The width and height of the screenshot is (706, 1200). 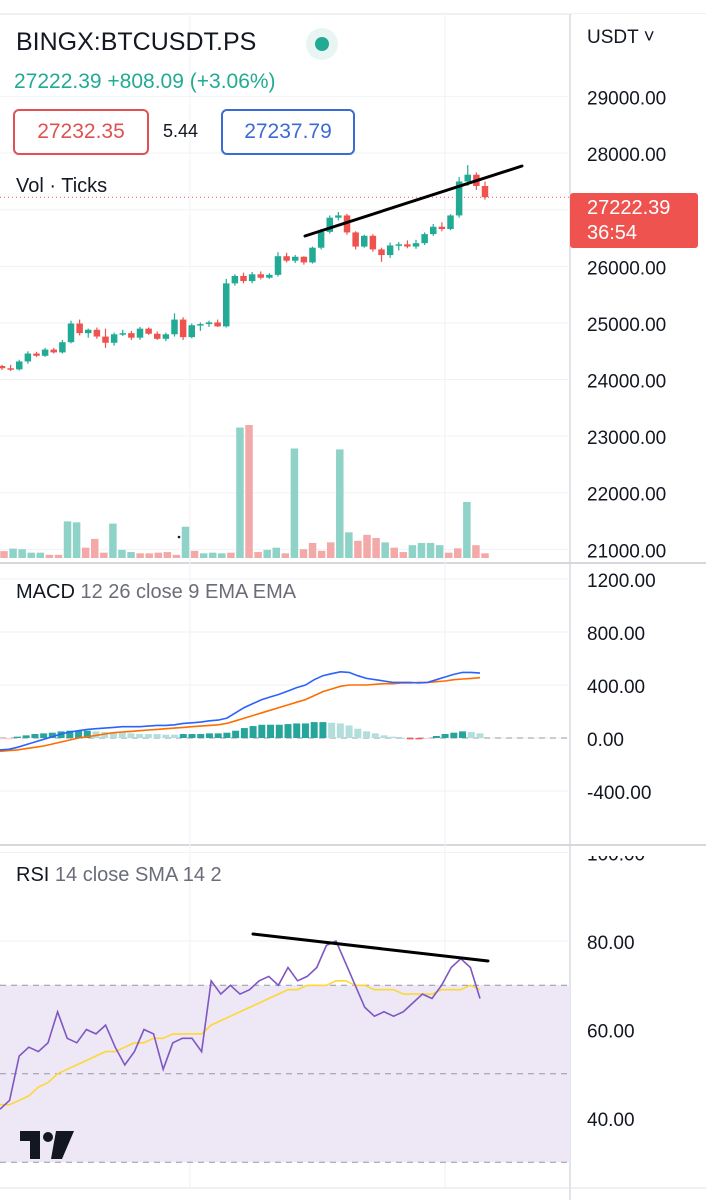 I want to click on currency-selector: USDT ˅, so click(x=621, y=38).